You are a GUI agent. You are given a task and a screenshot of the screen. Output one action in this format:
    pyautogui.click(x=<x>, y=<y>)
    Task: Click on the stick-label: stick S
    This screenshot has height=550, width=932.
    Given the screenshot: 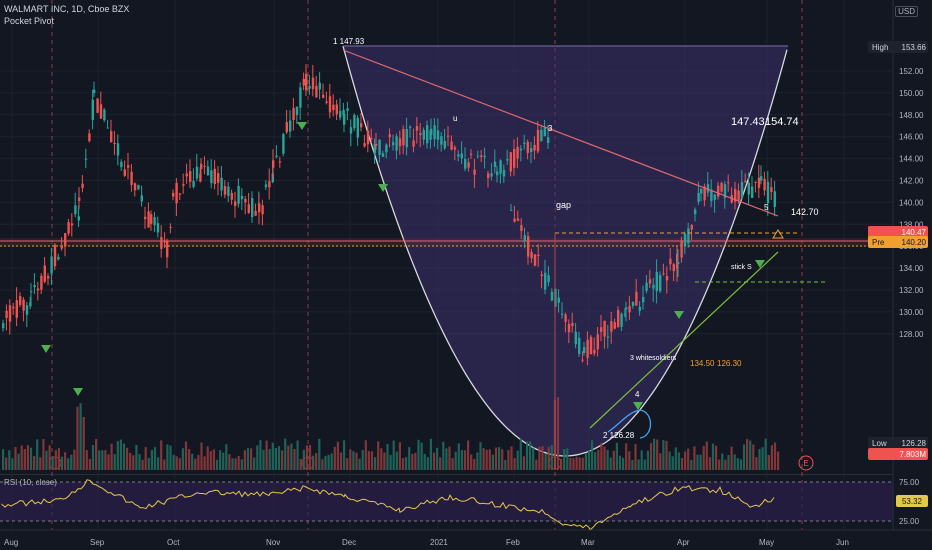 What is the action you would take?
    pyautogui.click(x=741, y=267)
    